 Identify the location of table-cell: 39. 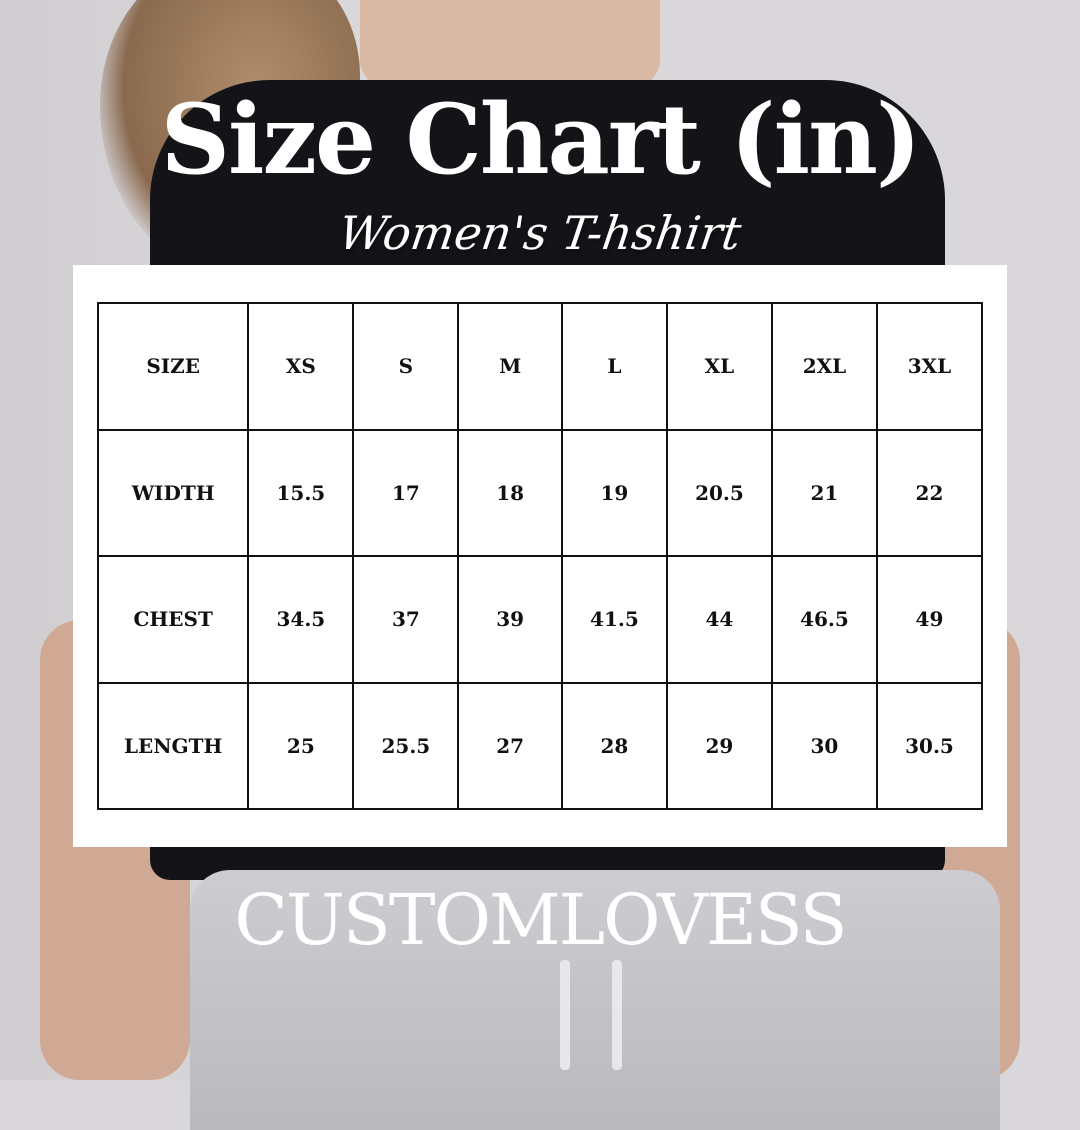
(510, 619).